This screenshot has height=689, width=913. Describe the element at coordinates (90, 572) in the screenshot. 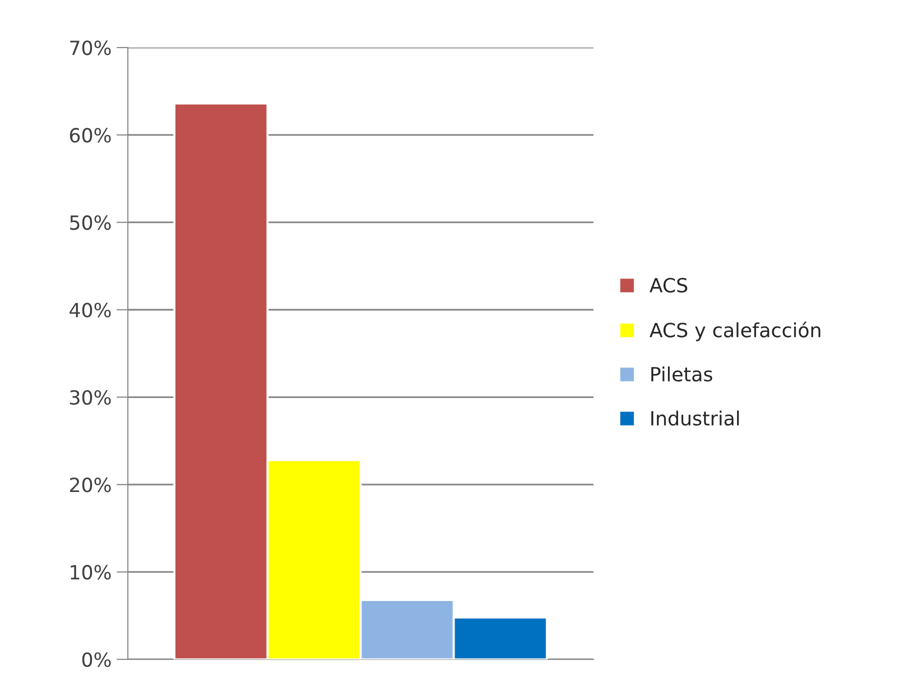

I see `y-tick-label: 10%` at that location.